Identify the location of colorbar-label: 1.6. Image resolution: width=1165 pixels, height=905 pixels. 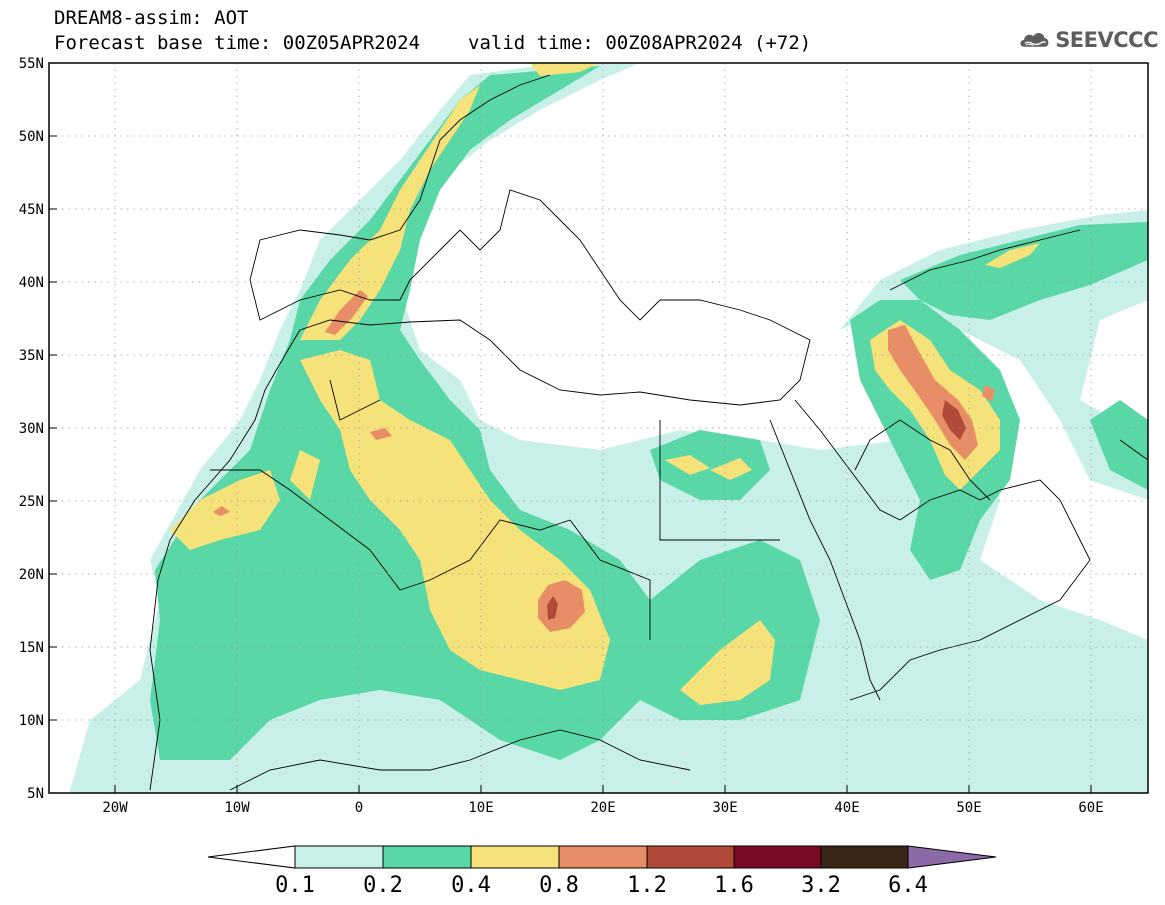
(734, 885).